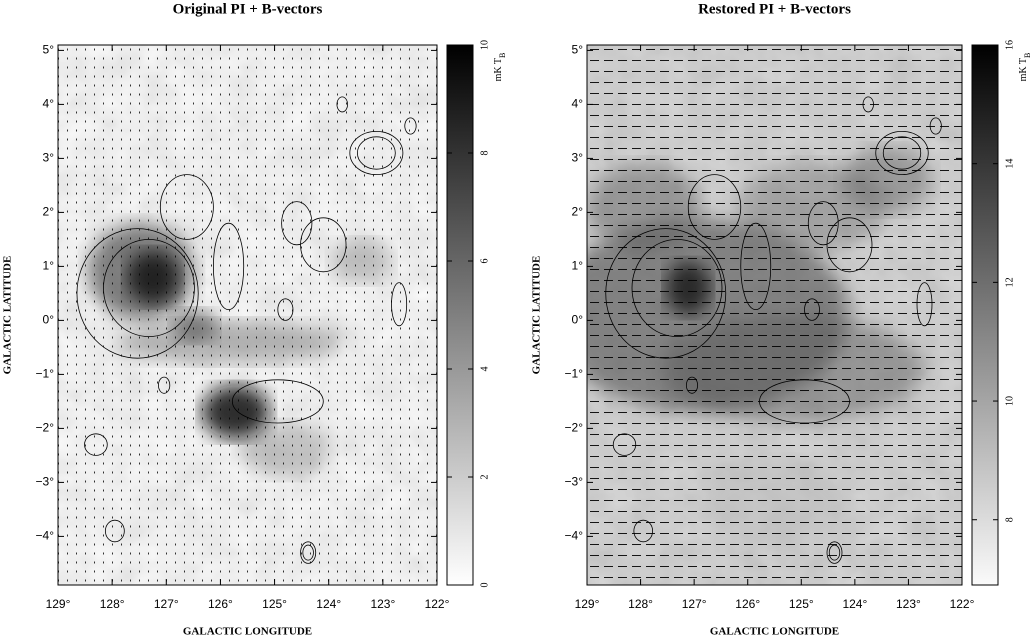 This screenshot has height=640, width=1034. I want to click on colorbar-tick-label: 2, so click(484, 477).